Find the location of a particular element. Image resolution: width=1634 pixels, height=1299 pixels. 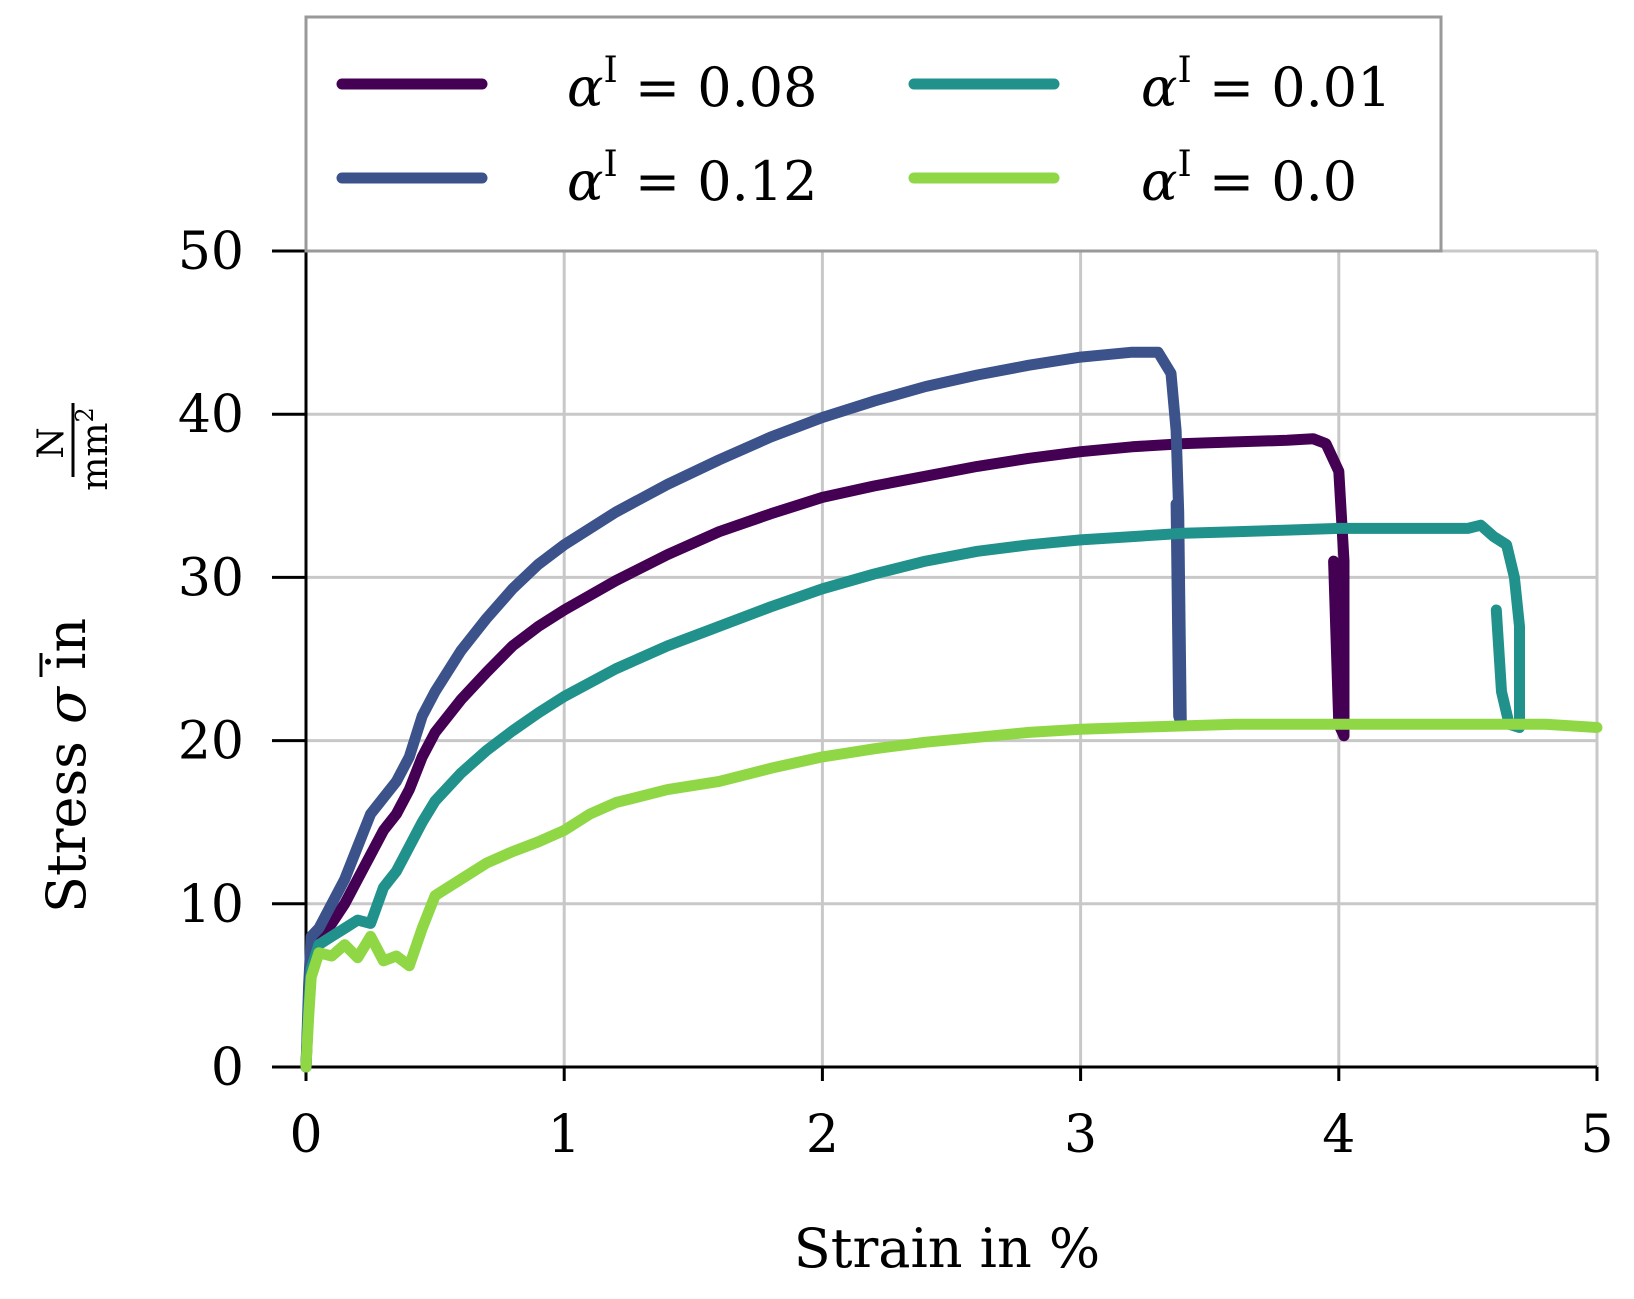

x-tick-label: 3 is located at coordinates (1080, 1135).